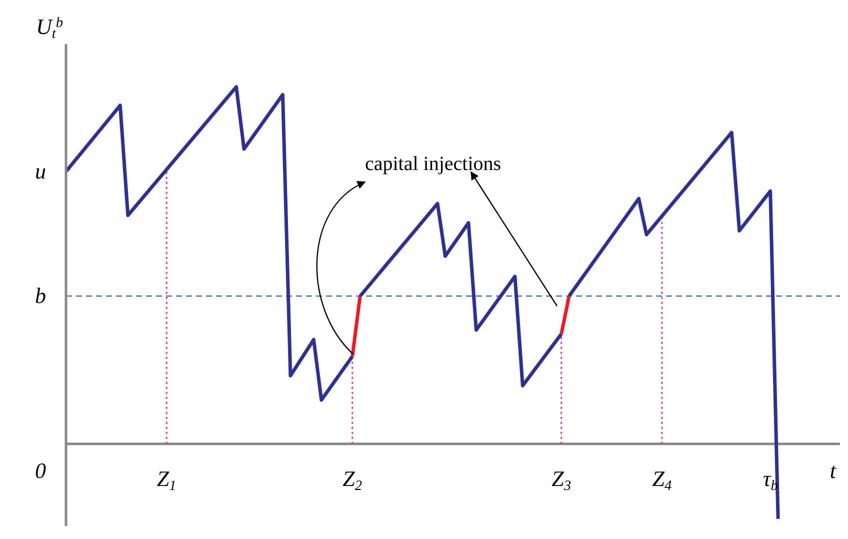 The width and height of the screenshot is (848, 539). I want to click on x-tick-label: Z$_{3}$, so click(562, 480).